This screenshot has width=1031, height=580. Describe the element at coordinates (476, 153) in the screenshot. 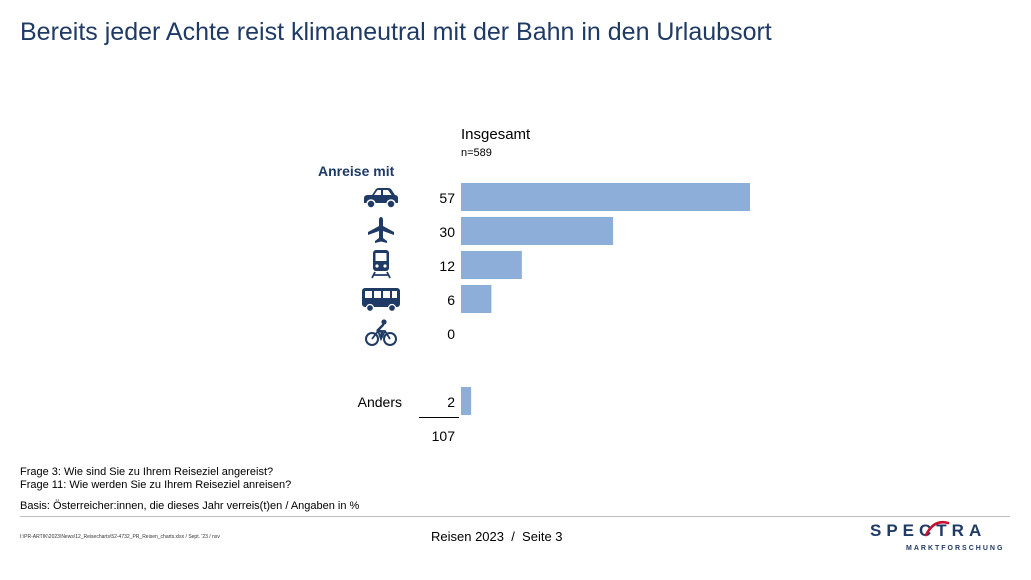

I see `column-sample-size: n=589` at that location.